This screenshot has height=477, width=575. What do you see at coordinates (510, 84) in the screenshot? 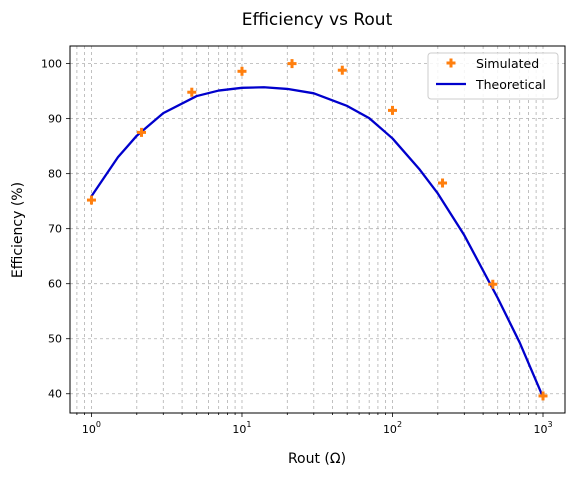
I see `legend-label-theoretical: Theoretical` at bounding box center [510, 84].